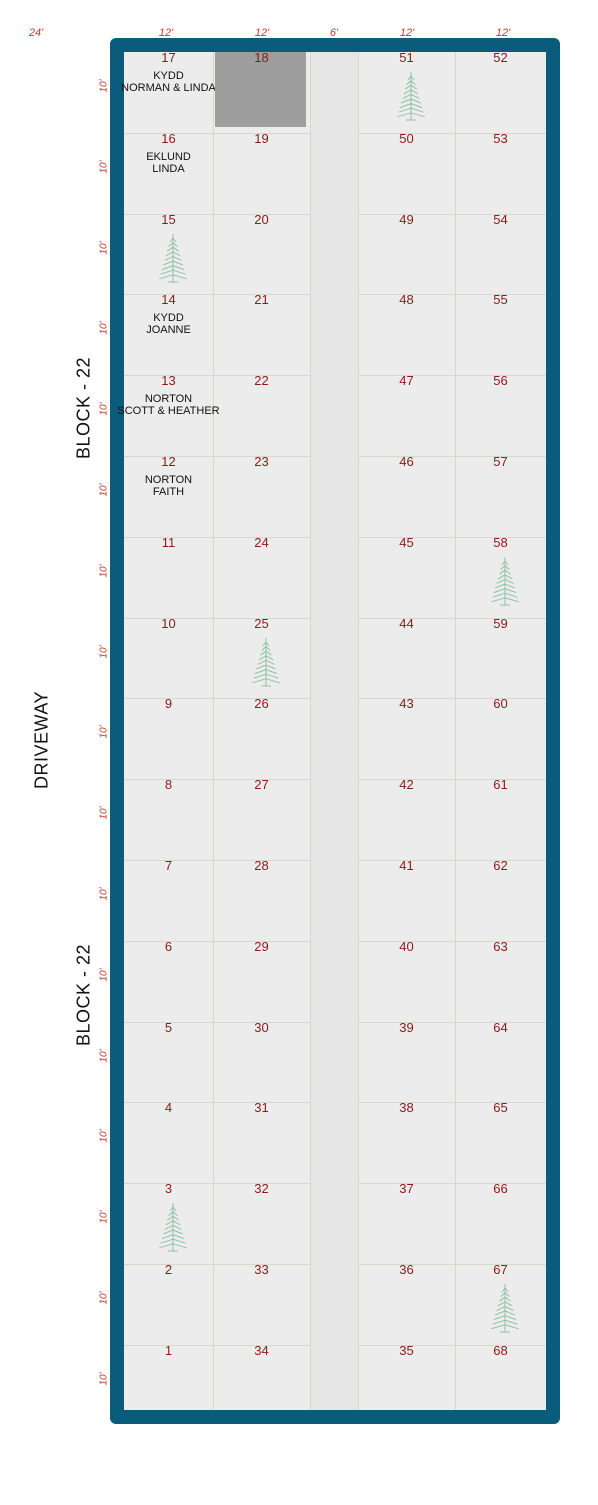 The image size is (598, 1505). I want to click on plot-number: 15, so click(168, 219).